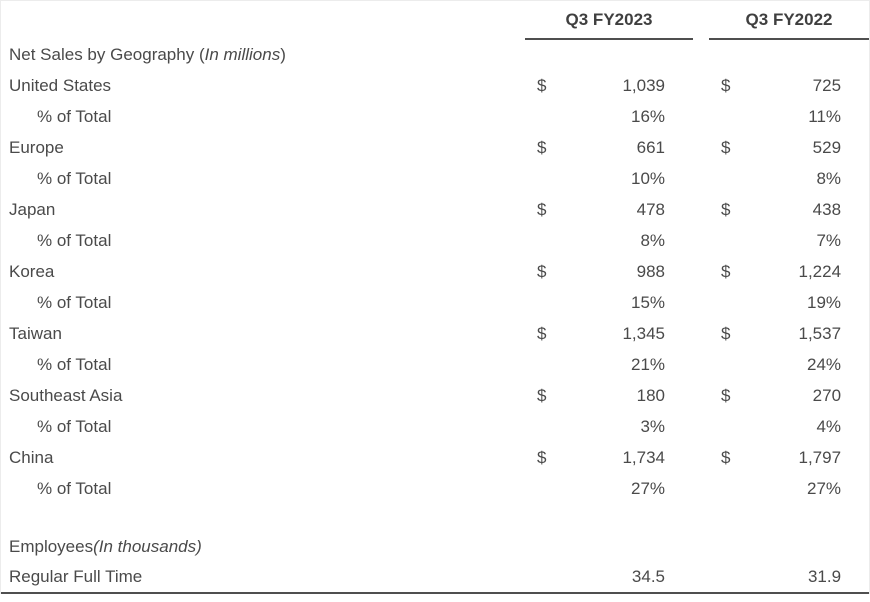  Describe the element at coordinates (35, 333) in the screenshot. I see `row-label: Taiwan` at that location.